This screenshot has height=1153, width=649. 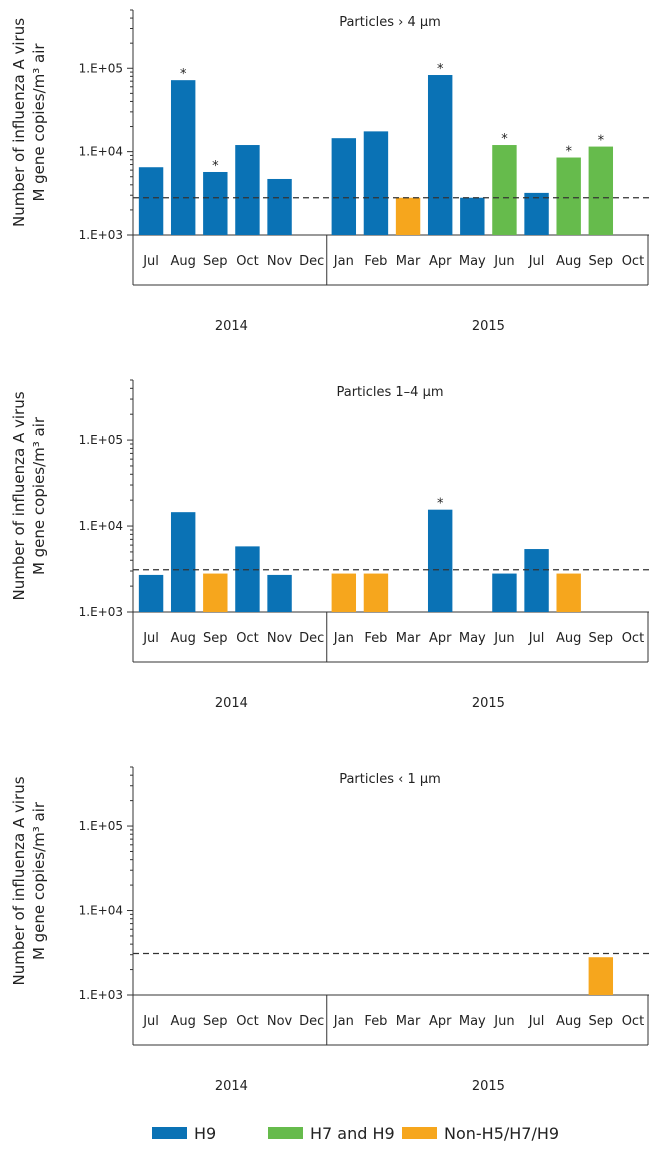 I want to click on panel-title: Particles 1–4 µm, so click(x=389, y=392).